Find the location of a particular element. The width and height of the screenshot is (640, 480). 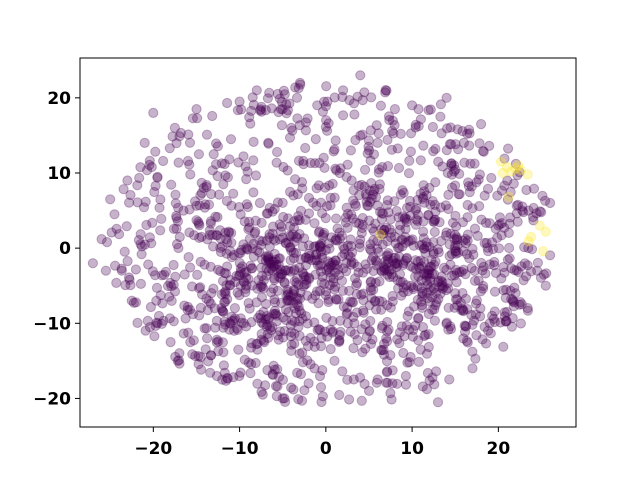

scatter-point-highlight is located at coordinates (508, 197).